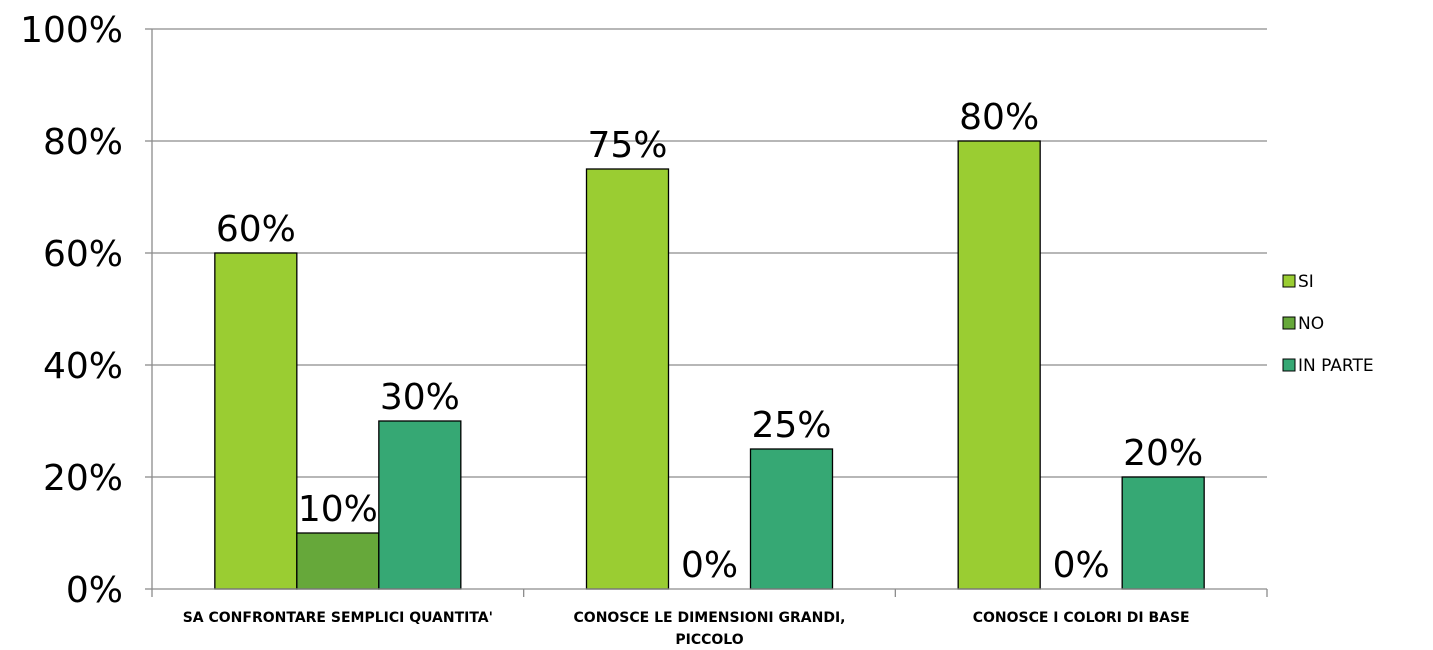  Describe the element at coordinates (1336, 366) in the screenshot. I see `legend-label: IN PARTE` at that location.